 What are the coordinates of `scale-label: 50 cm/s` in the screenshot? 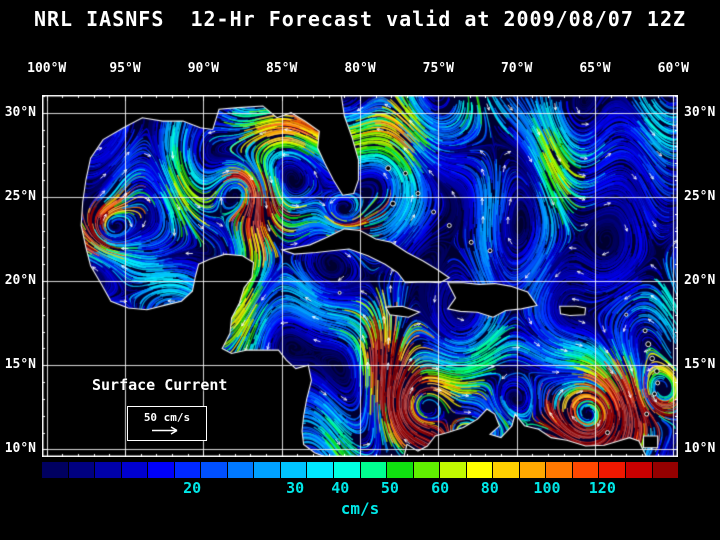 It's located at (167, 417).